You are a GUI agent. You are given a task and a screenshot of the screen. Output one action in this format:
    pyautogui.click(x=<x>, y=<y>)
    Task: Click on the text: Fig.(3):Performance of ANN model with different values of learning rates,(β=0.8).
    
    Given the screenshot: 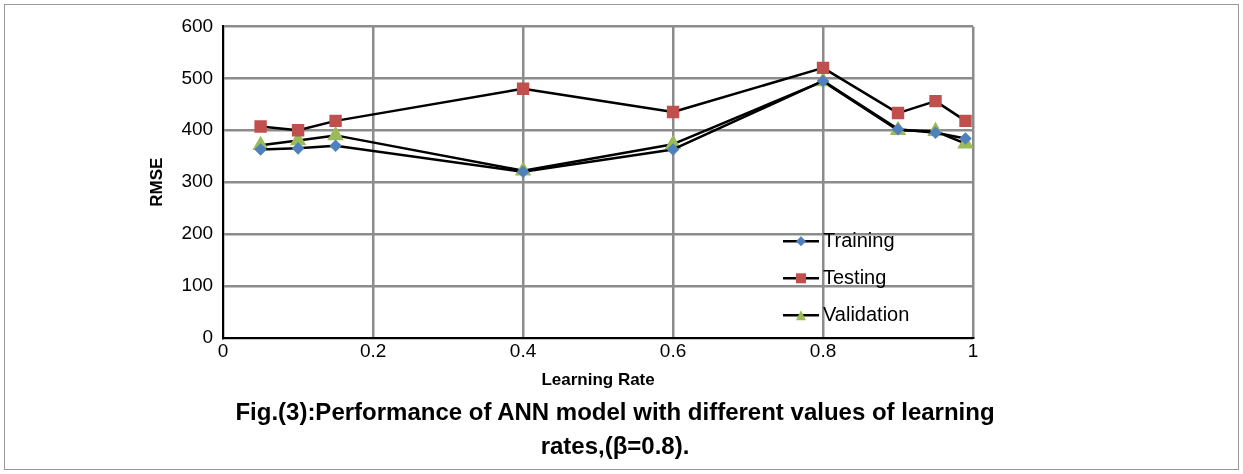 What is the action you would take?
    pyautogui.click(x=615, y=429)
    